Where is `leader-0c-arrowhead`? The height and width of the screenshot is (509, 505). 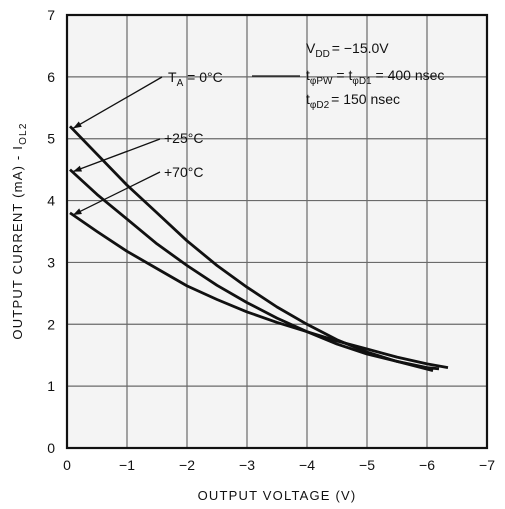 leader-0c-arrowhead is located at coordinates (77, 125).